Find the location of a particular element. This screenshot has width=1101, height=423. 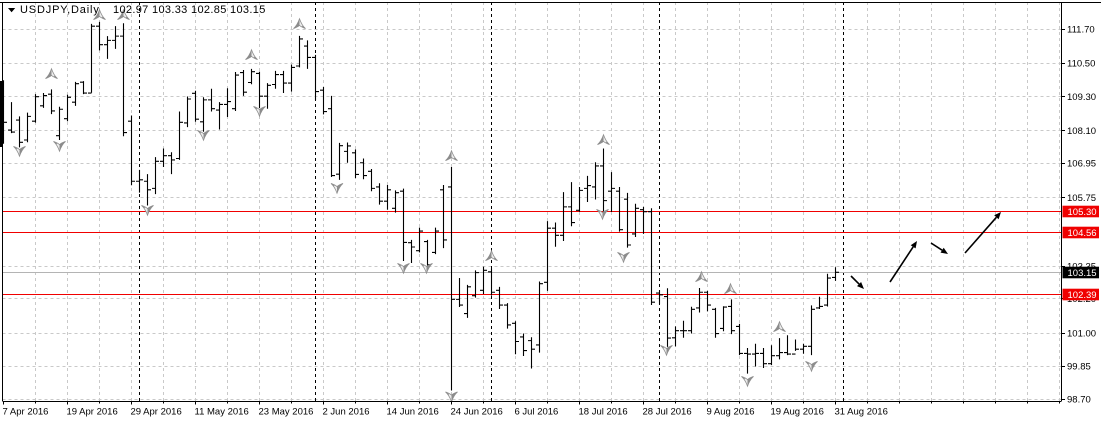

svg-text: 24 Jun 2016 is located at coordinates (477, 412).